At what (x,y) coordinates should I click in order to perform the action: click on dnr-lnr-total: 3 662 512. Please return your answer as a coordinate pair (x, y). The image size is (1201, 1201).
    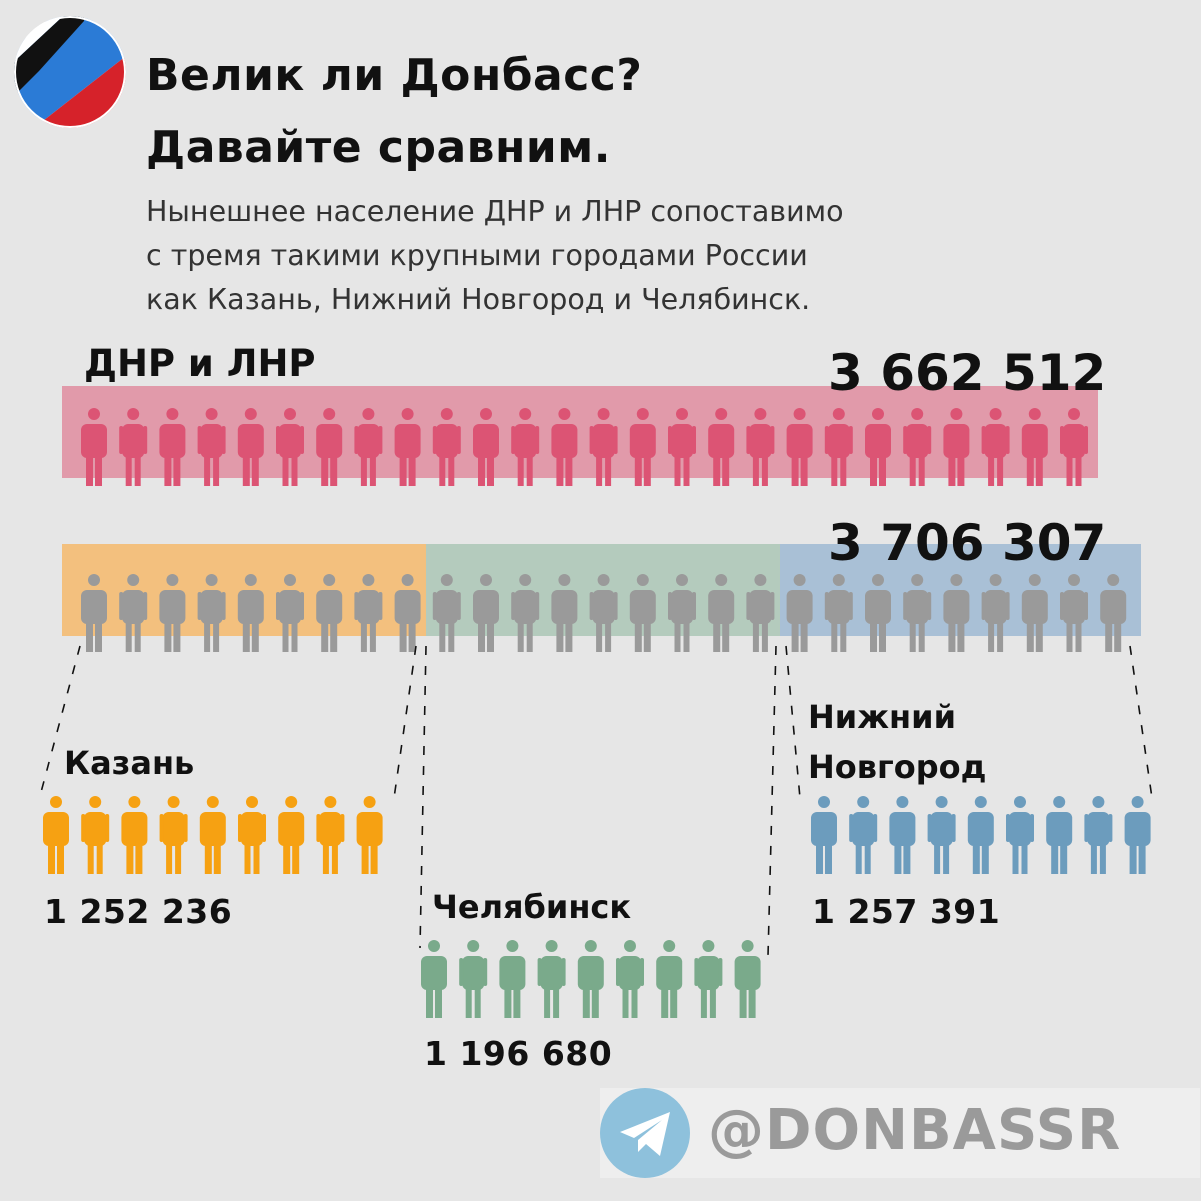
    Looking at the image, I should click on (967, 373).